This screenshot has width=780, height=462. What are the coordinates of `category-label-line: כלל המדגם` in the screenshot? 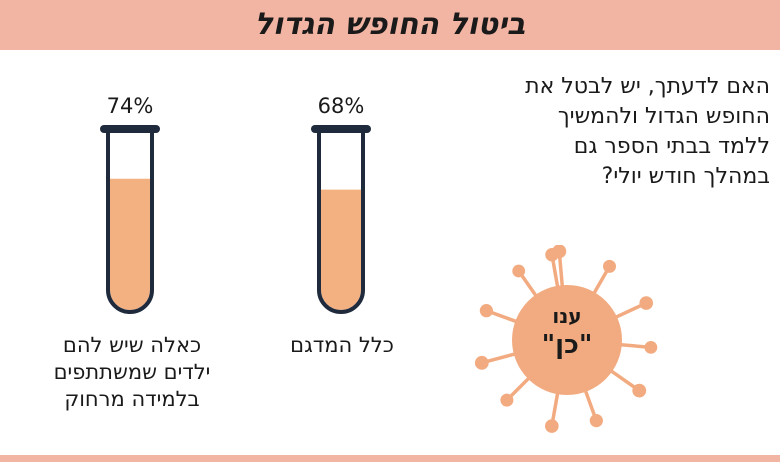 It's located at (342, 345).